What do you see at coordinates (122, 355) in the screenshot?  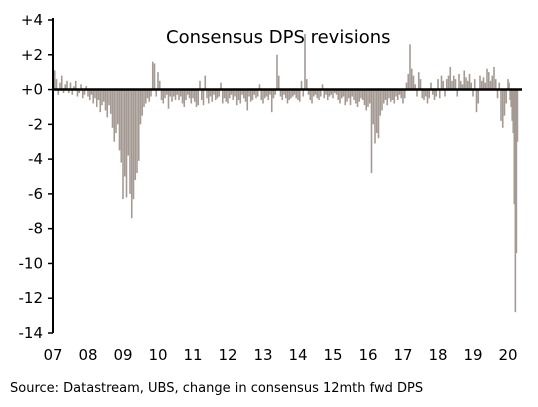 I see `x-tick-label: 09` at bounding box center [122, 355].